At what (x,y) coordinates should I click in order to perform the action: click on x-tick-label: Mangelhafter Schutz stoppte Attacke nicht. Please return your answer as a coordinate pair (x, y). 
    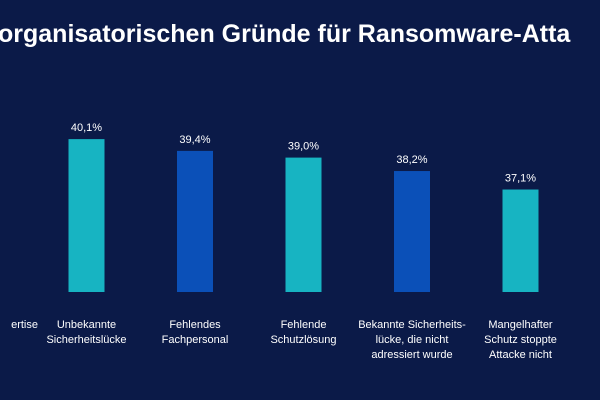
    Looking at the image, I should click on (520, 340).